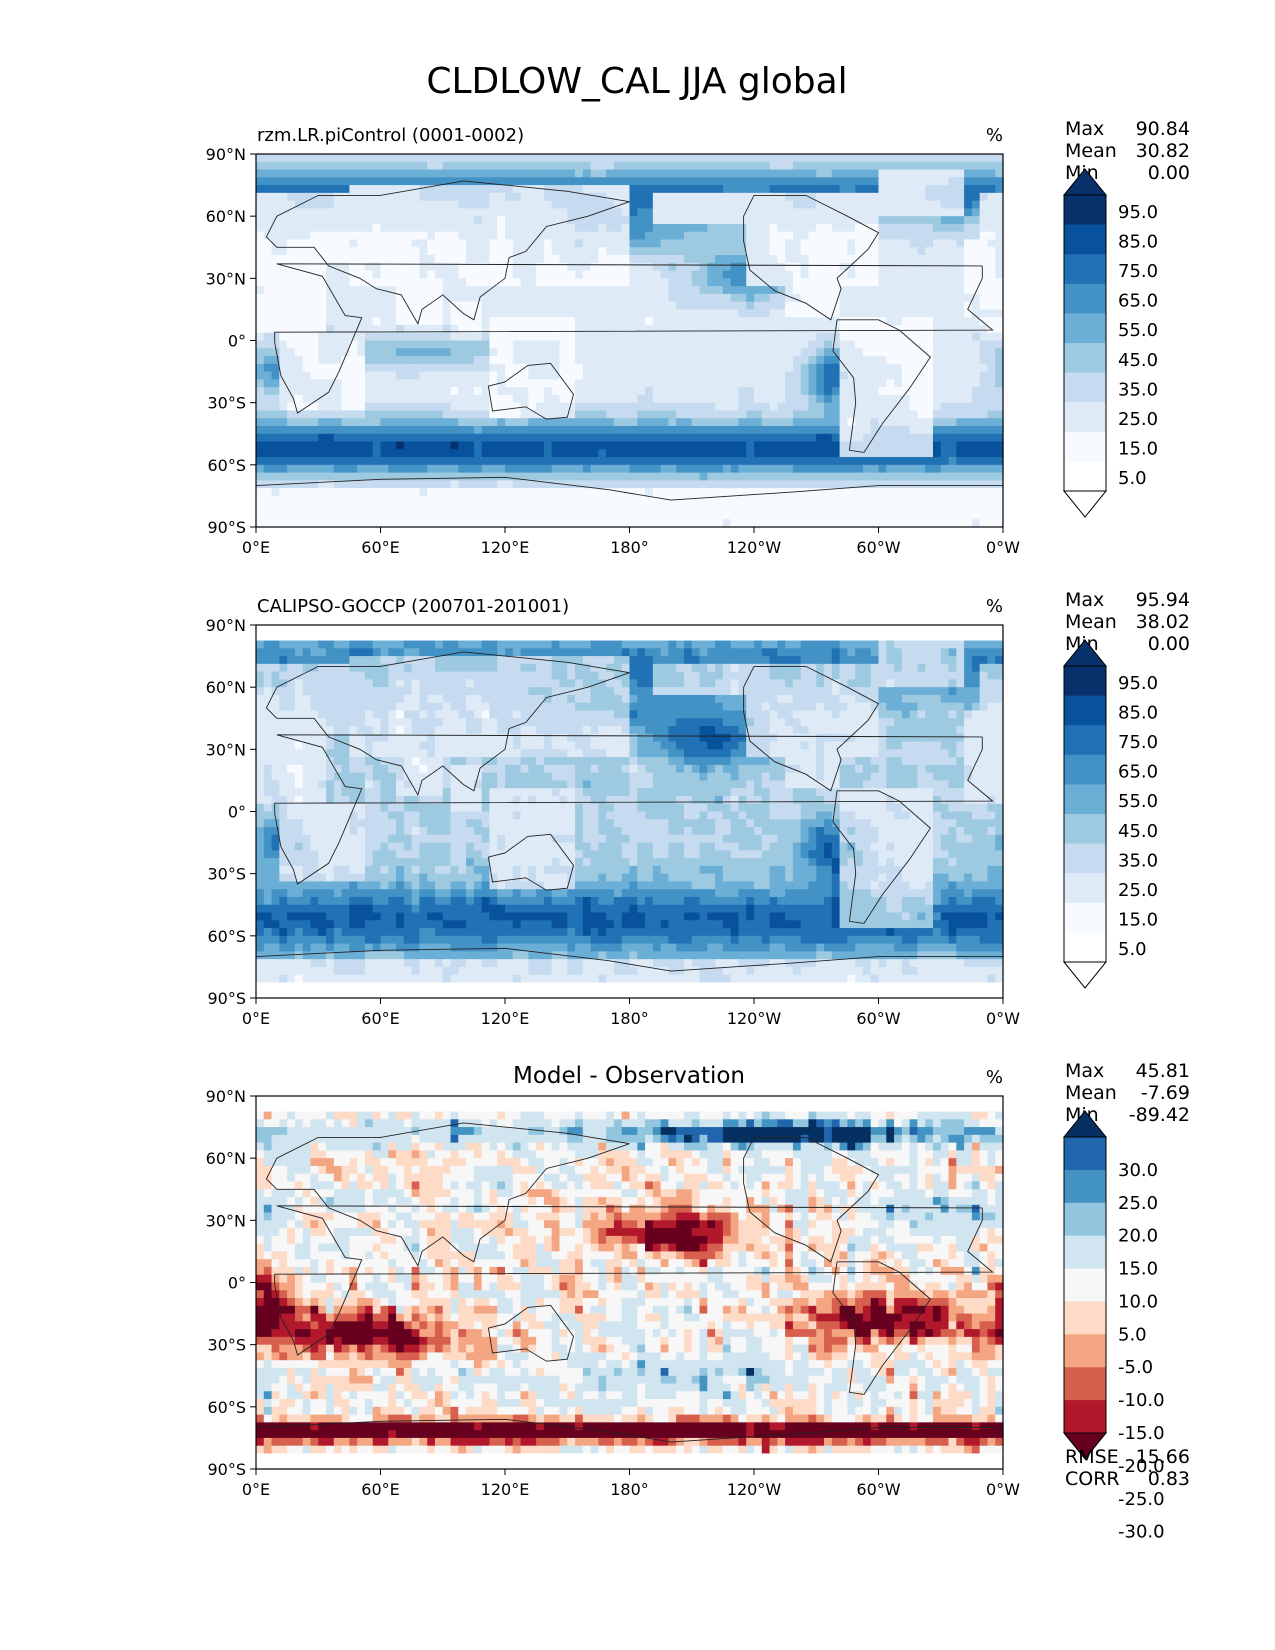  Describe the element at coordinates (1138, 301) in the screenshot. I see `colorbar-tick-label: 65.0` at that location.